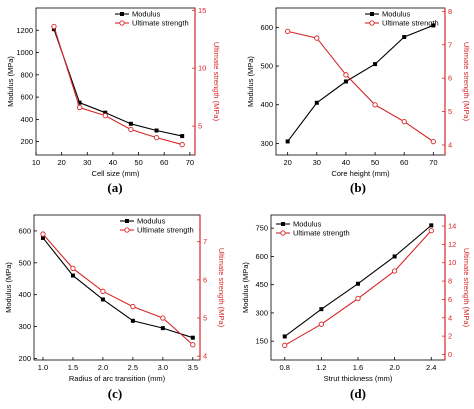 The height and width of the screenshot is (409, 474). I want to click on y-tick-label: 1200, so click(24, 30).